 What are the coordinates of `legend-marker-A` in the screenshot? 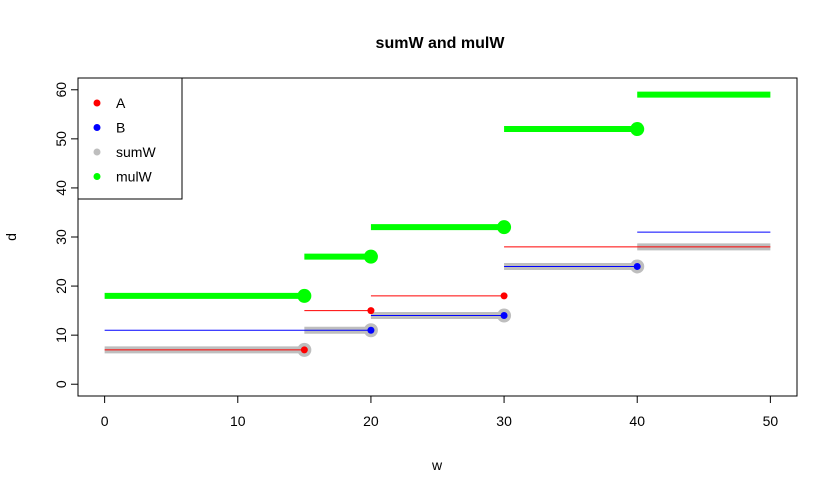 It's located at (97, 103).